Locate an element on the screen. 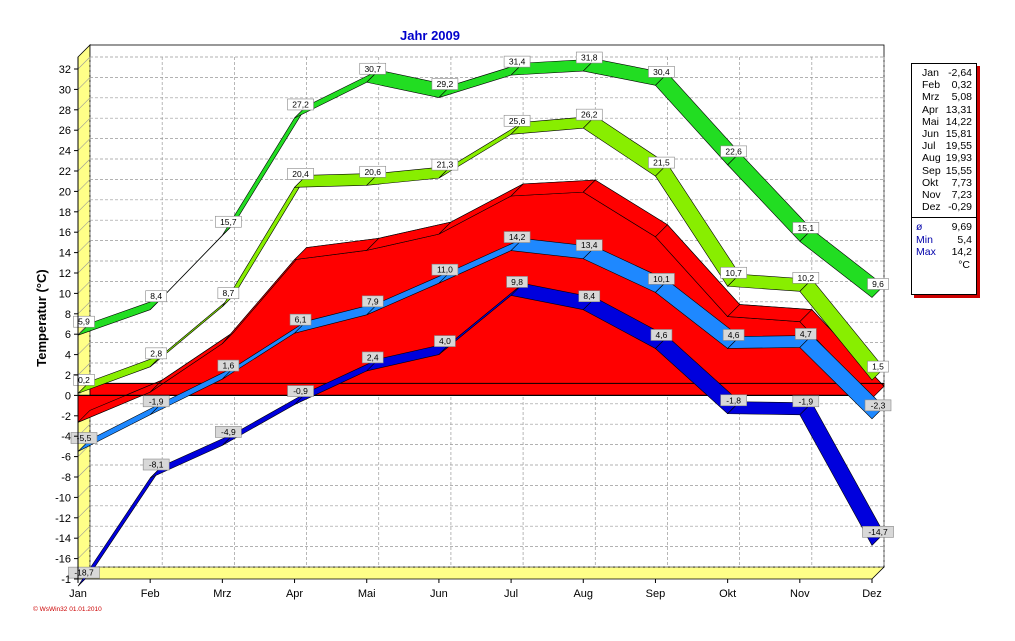 This screenshot has height=641, width=1015. data-label-text: 6,1 is located at coordinates (301, 320).